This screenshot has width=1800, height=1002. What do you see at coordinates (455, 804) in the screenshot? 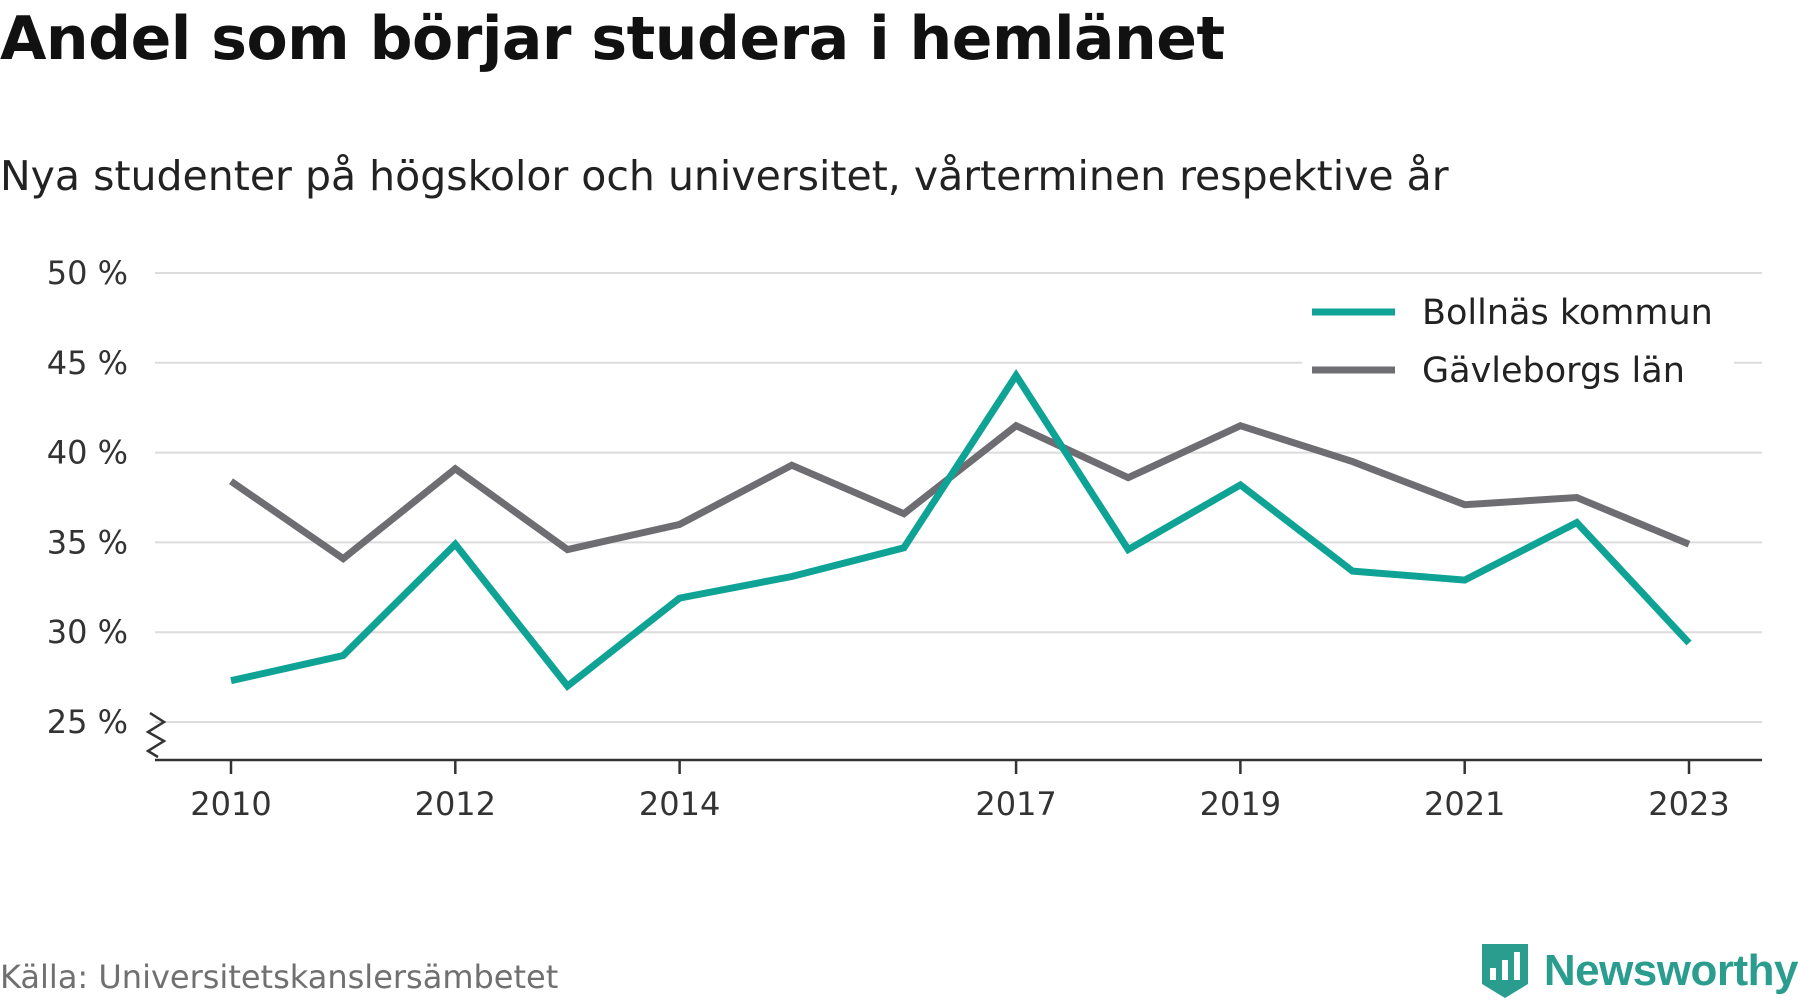
I see `x-tick-label: 2012` at bounding box center [455, 804].